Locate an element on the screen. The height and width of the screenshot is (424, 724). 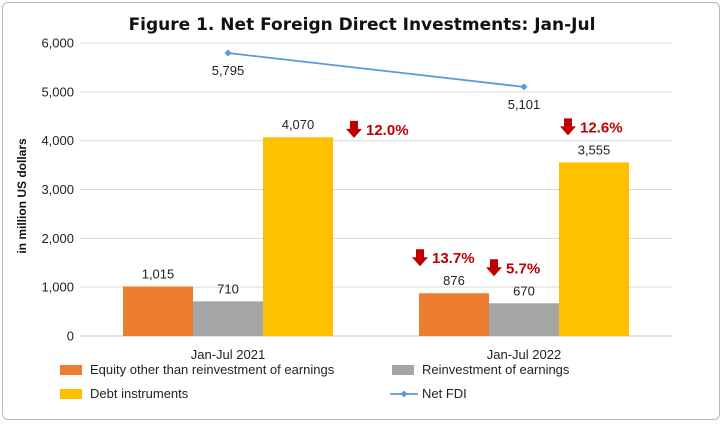
x-category-label: Jan-Jul 2021 is located at coordinates (228, 354).